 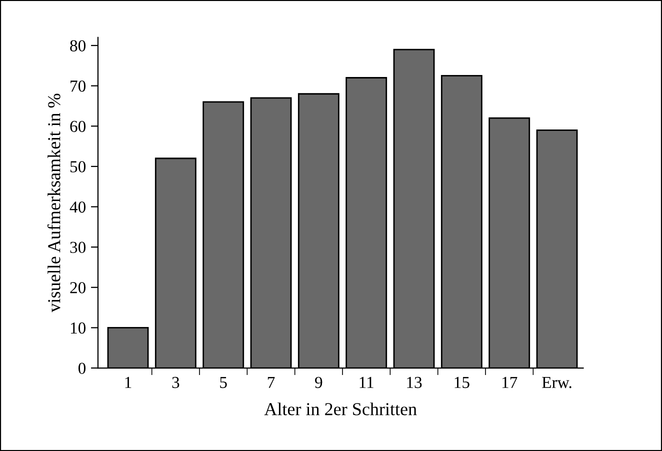 What do you see at coordinates (78, 126) in the screenshot?
I see `y-tick-label: 60` at bounding box center [78, 126].